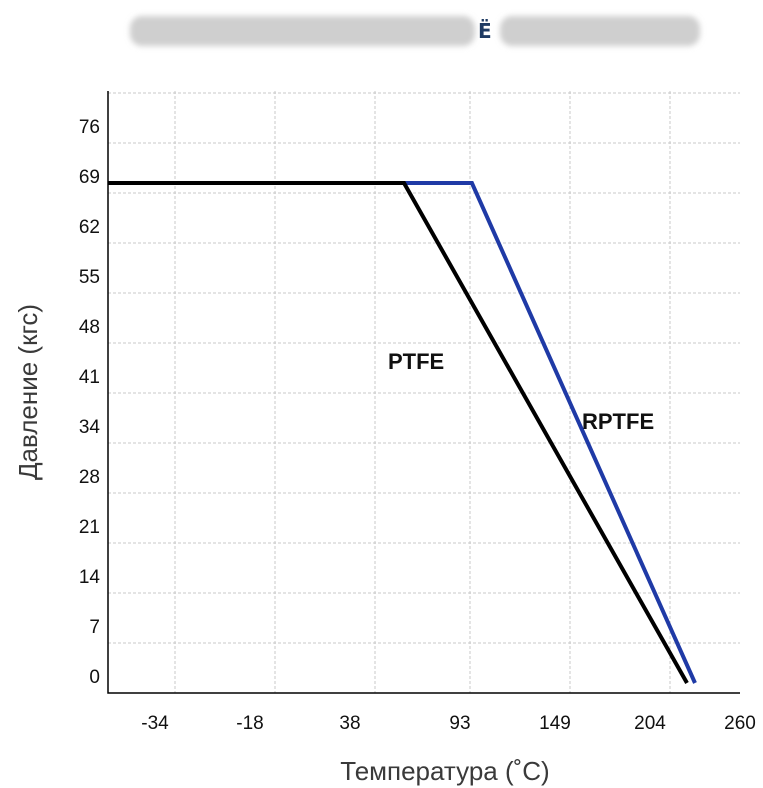 This screenshot has width=763, height=788. I want to click on chart-title: Ё, so click(415, 31).